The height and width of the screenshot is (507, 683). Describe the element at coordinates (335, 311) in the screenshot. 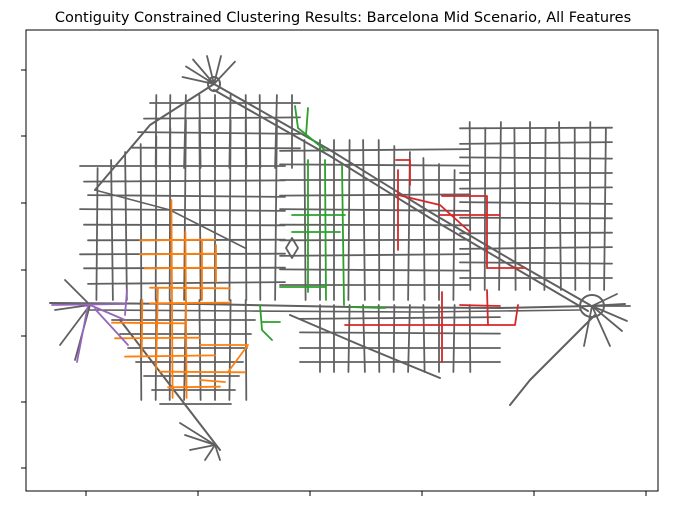

I see `avenue-granvia-parallel` at that location.